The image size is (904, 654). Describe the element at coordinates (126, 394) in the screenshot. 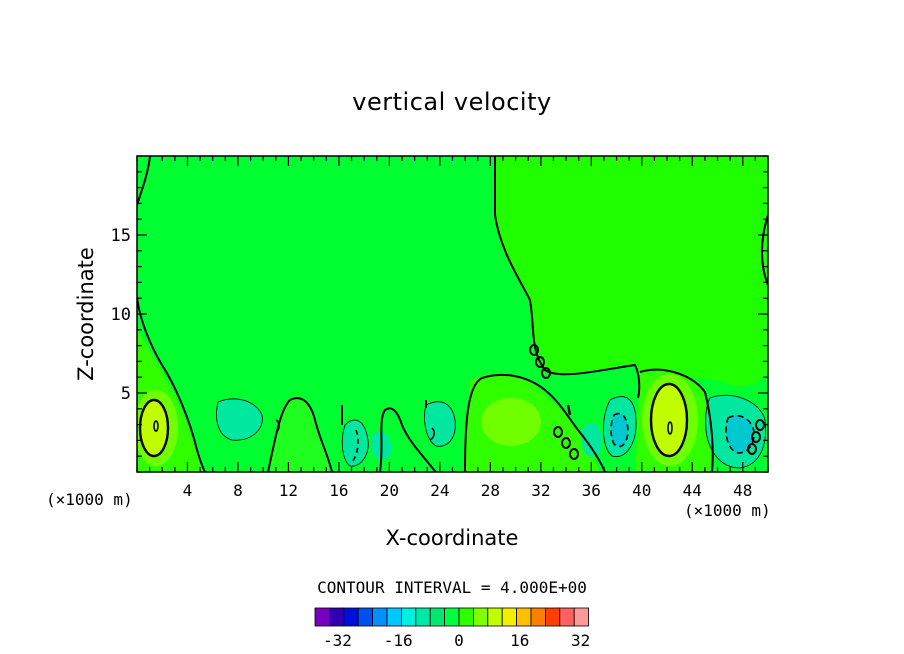

I see `y-tick-label: 5` at that location.